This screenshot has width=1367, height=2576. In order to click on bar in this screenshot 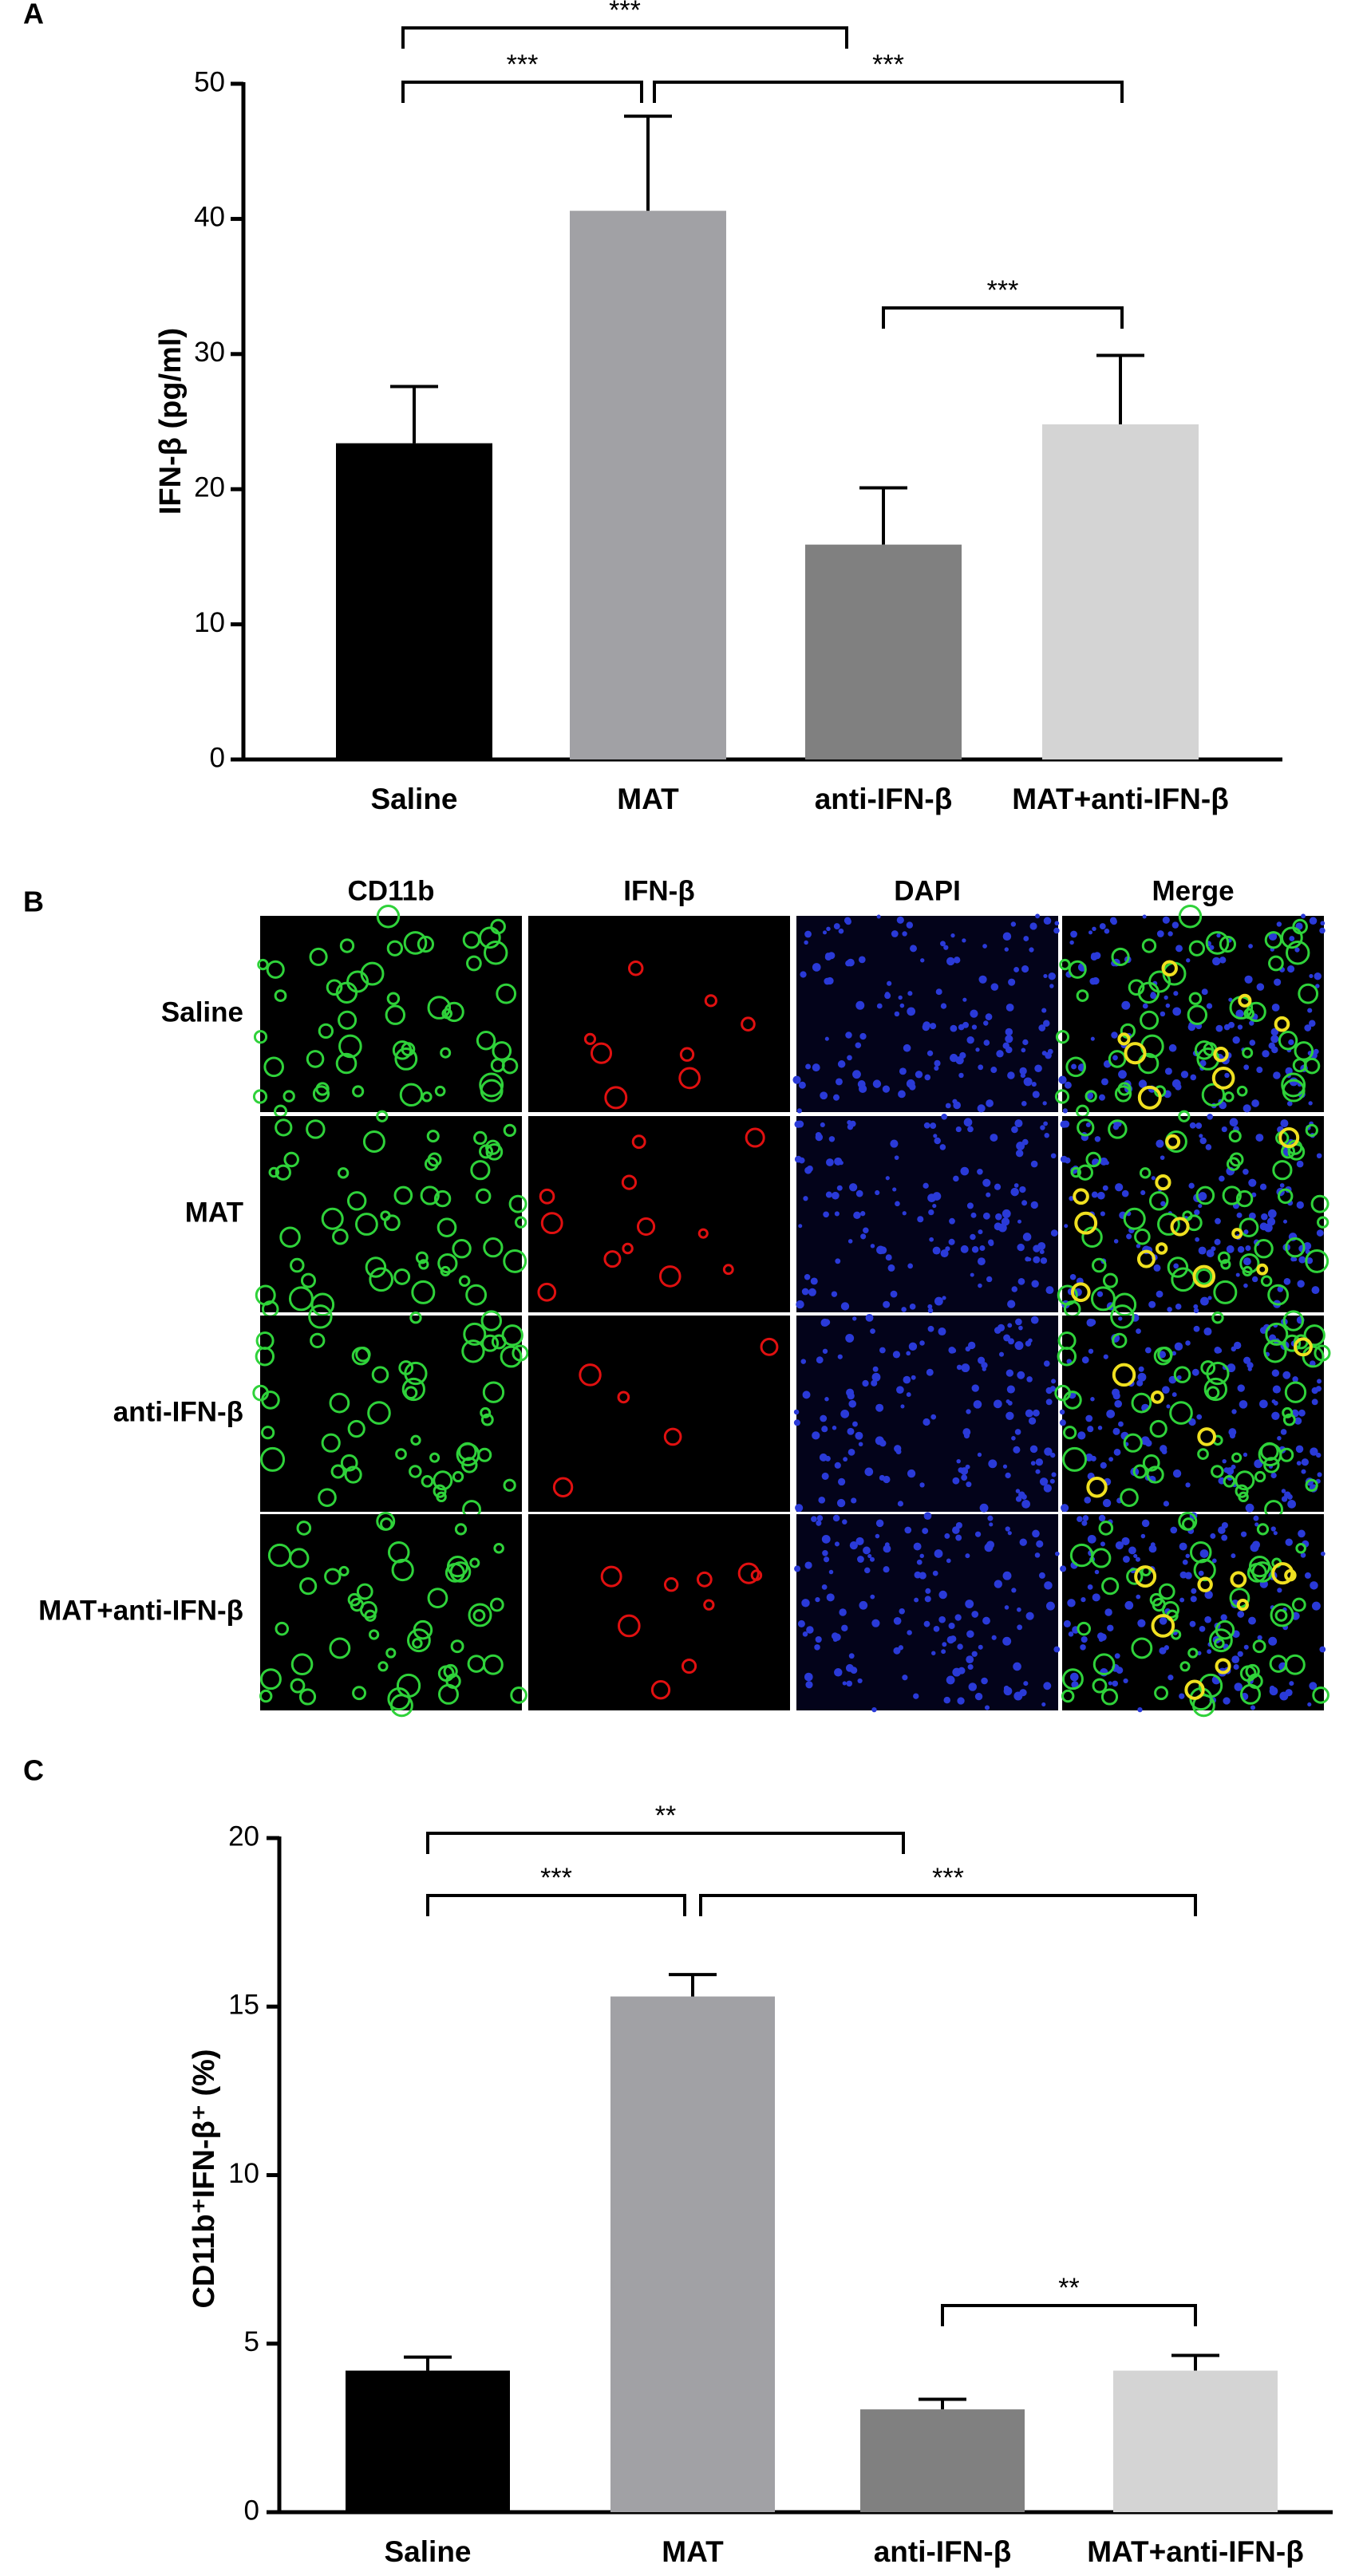, I will do `click(692, 2254)`.